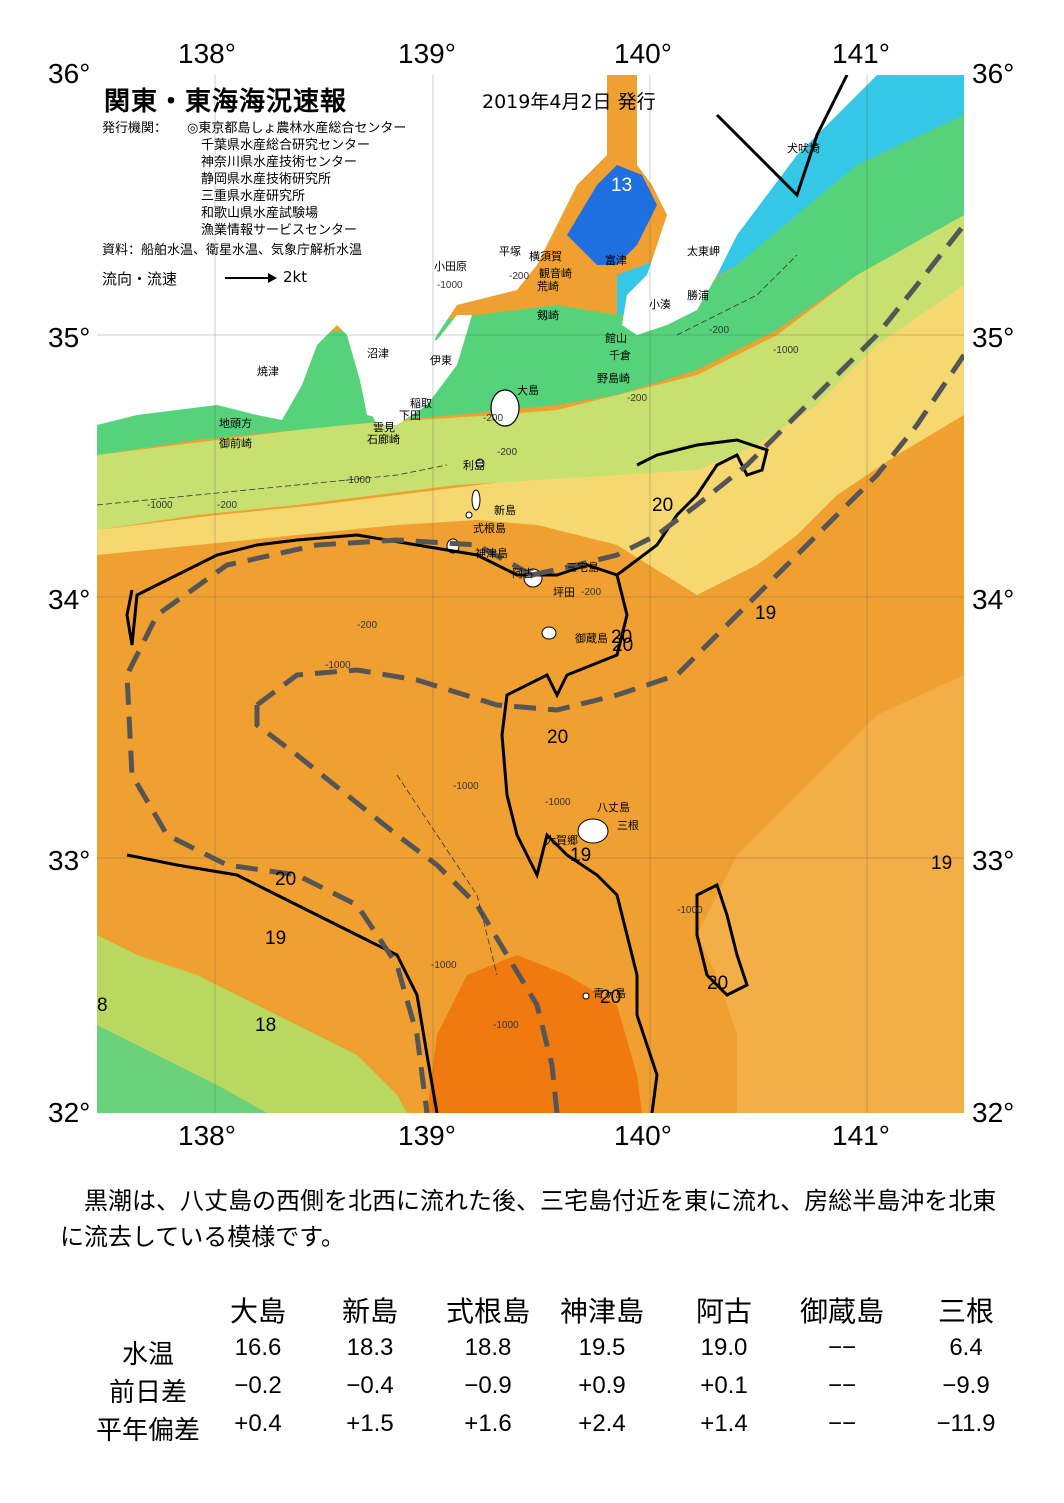 This screenshot has width=1064, height=1503. I want to click on row-label: 水温, so click(147, 1354).